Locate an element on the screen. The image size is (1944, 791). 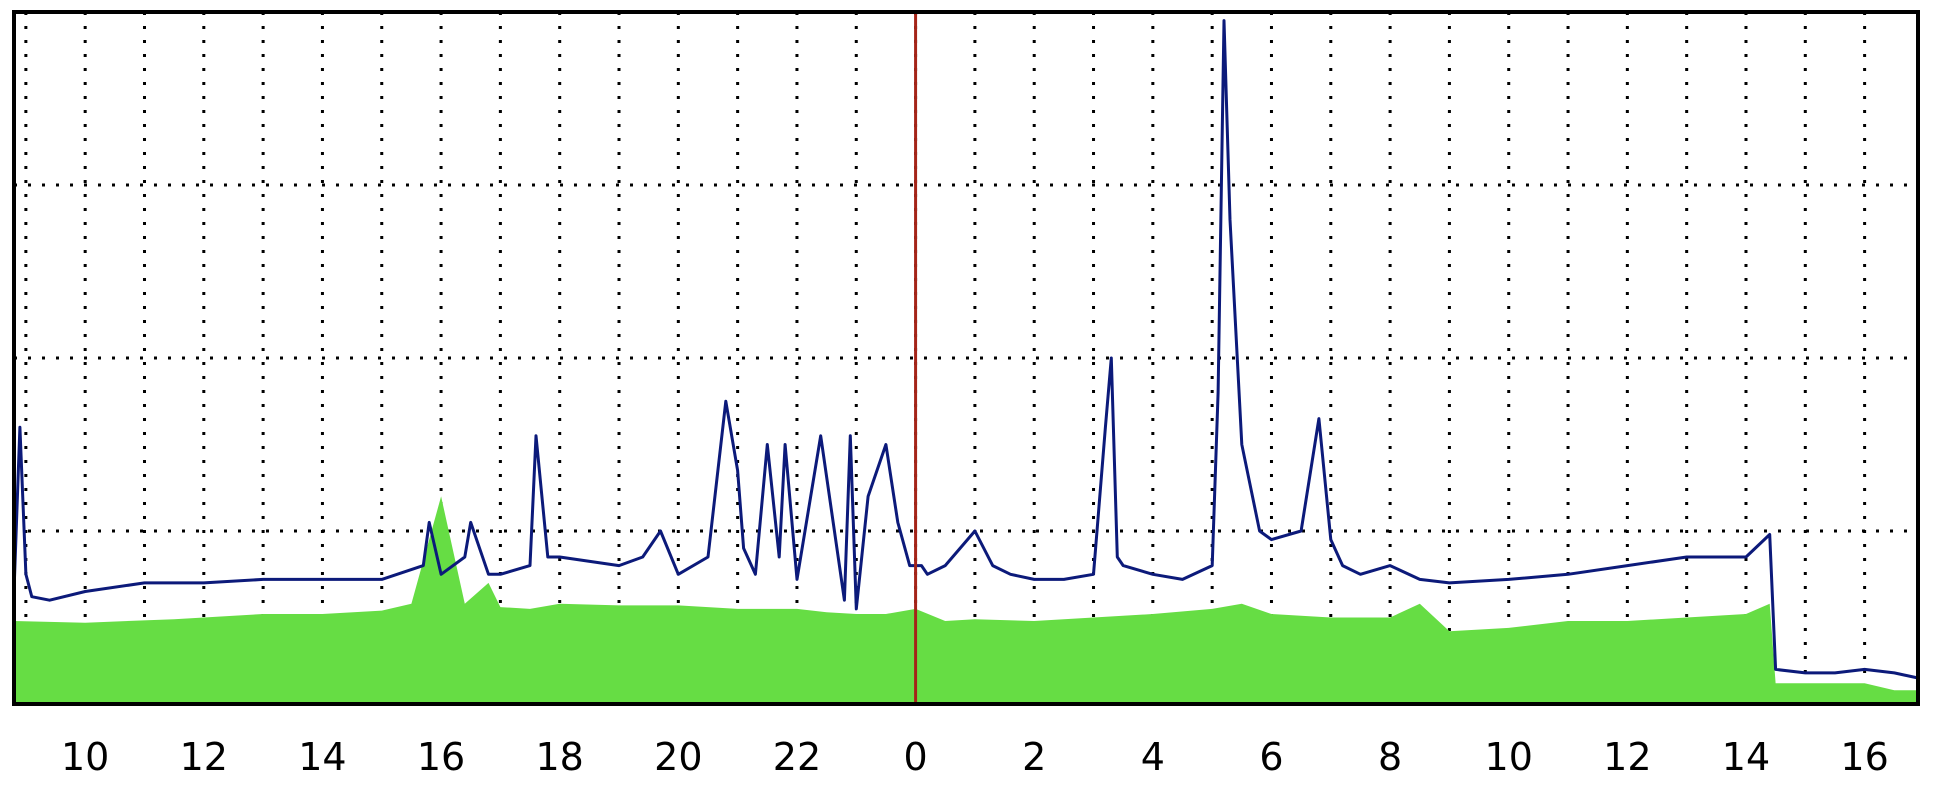
x-tick-label: 6 is located at coordinates (1271, 757).